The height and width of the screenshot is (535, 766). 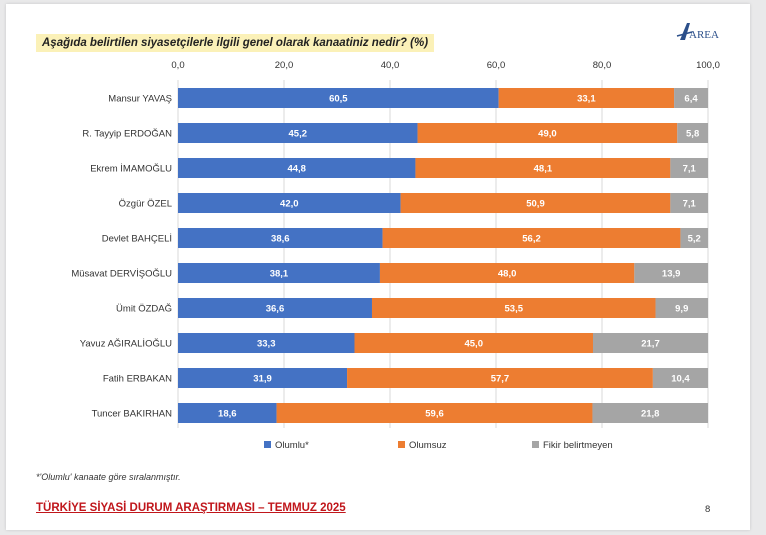 I want to click on data-label: 38,6, so click(x=280, y=239).